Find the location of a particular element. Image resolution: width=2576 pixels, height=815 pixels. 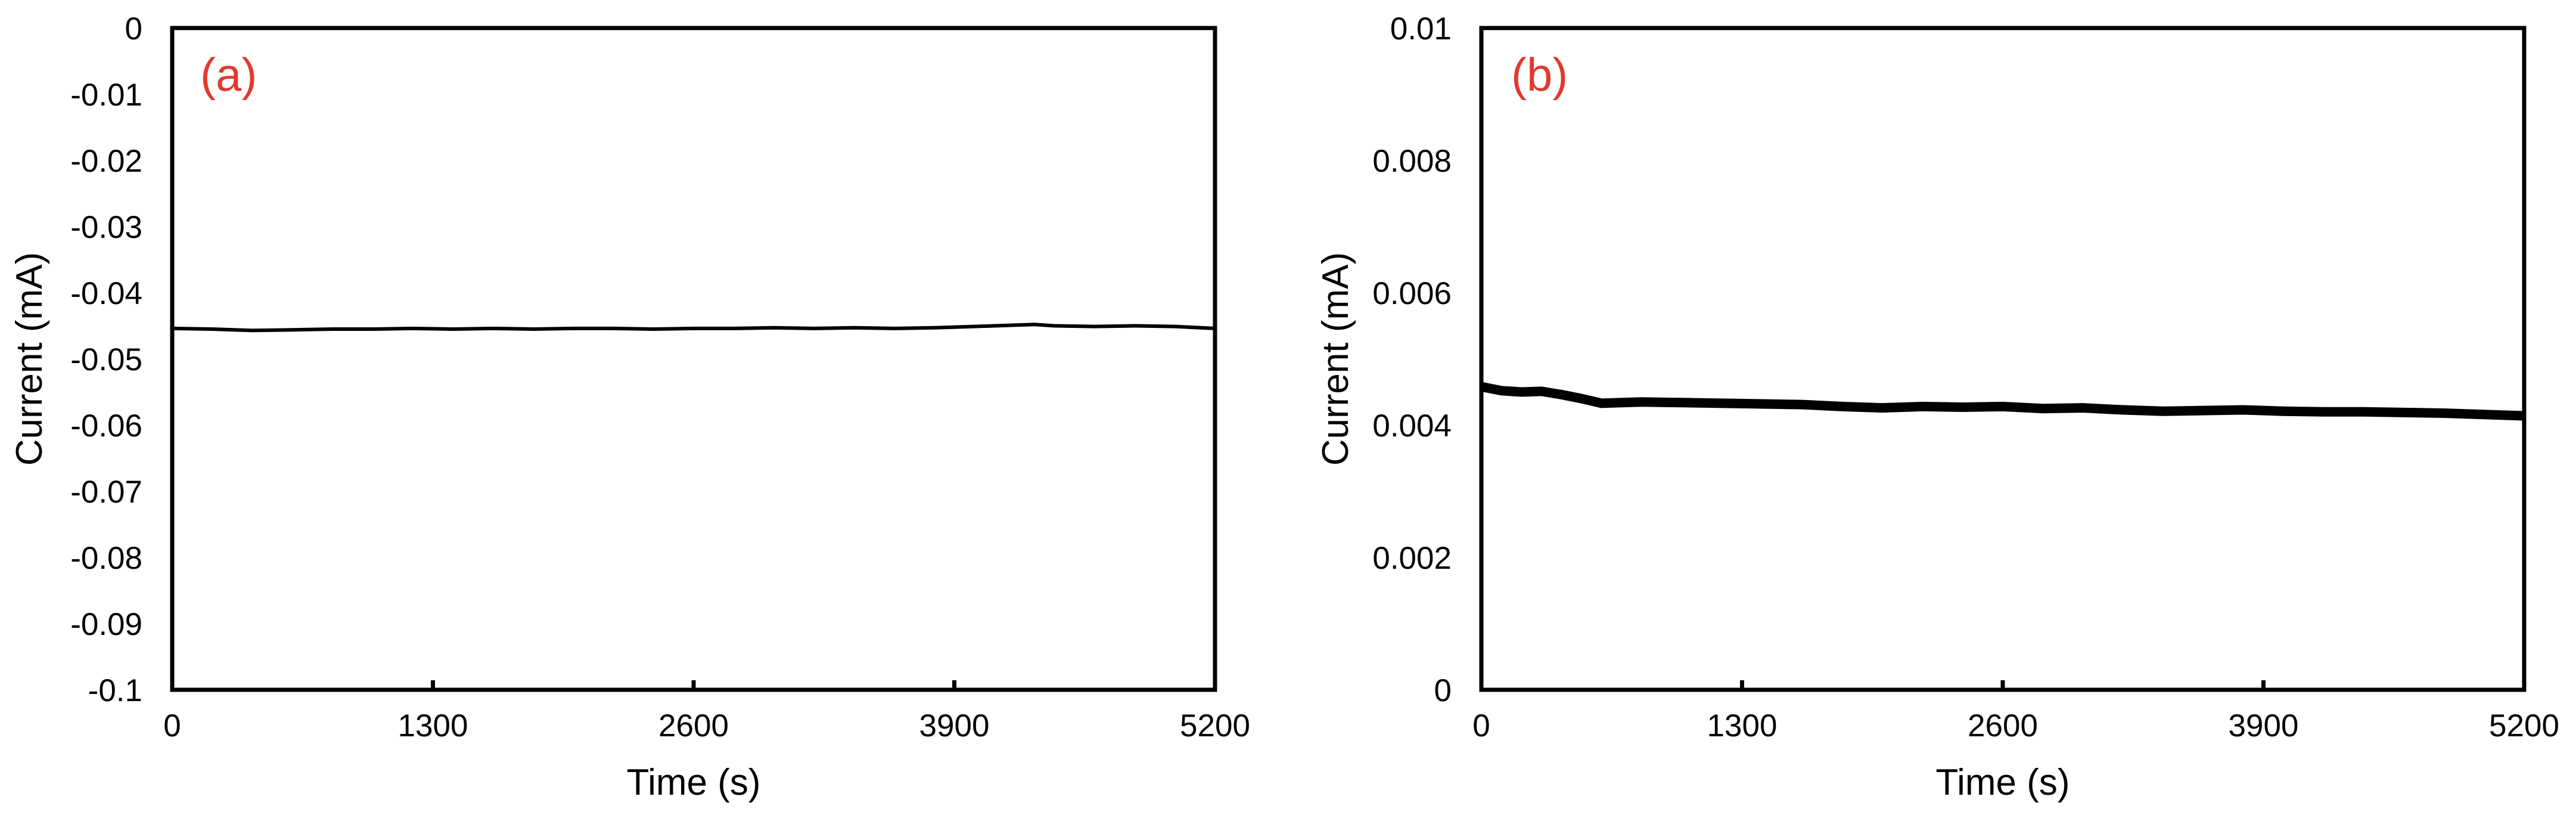

panel-b-x-tick-label: 3900 is located at coordinates (2264, 725).